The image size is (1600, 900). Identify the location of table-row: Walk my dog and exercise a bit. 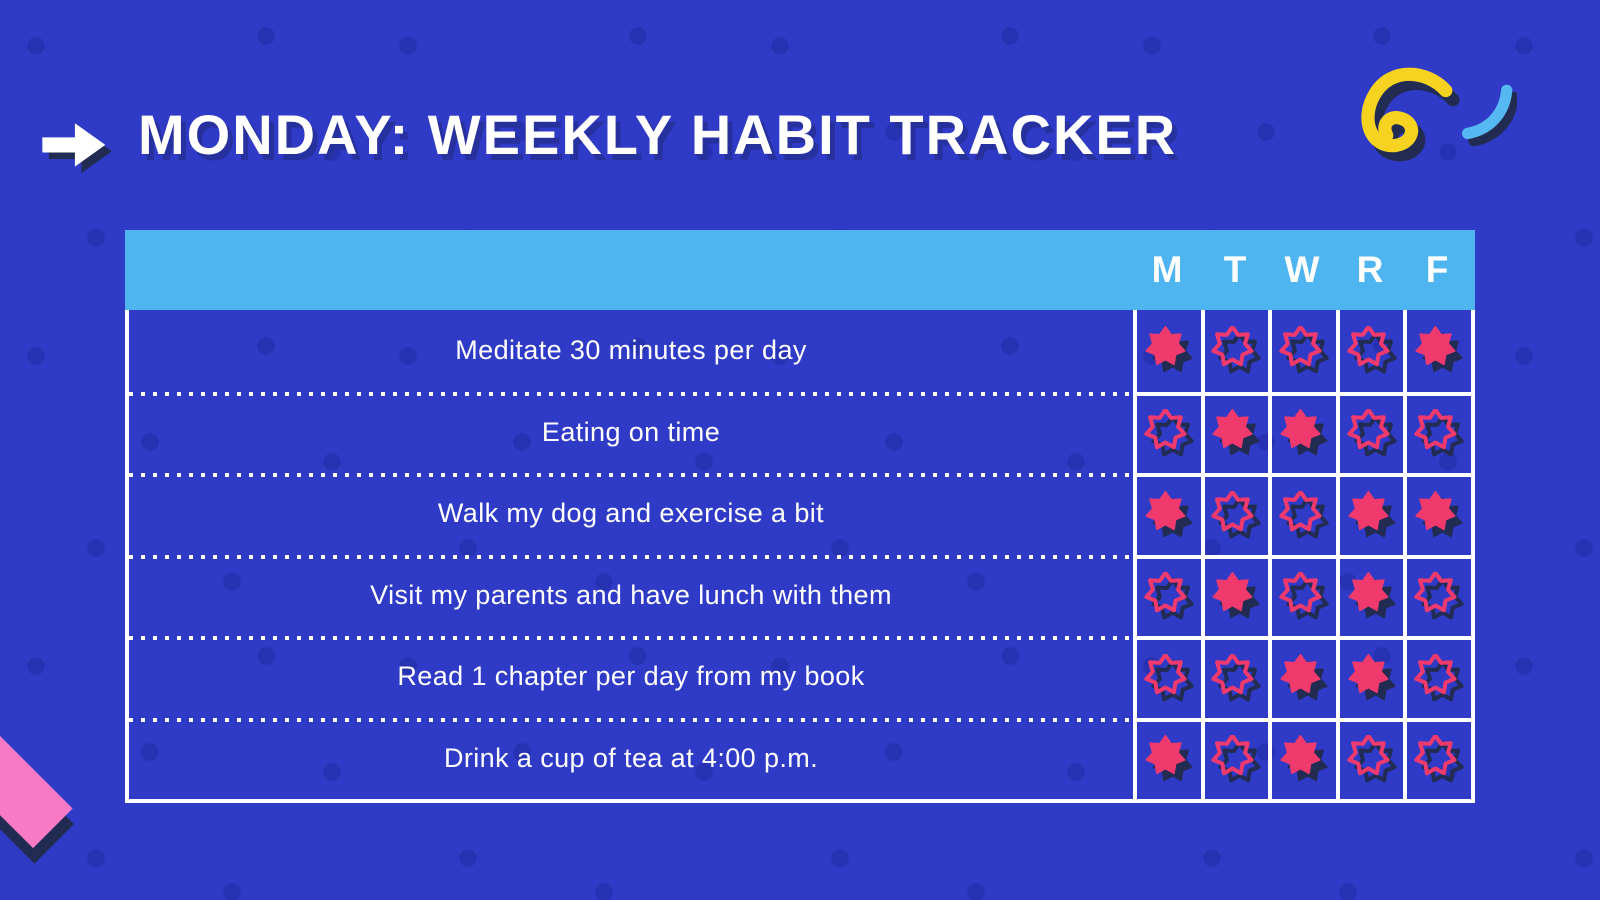
(800, 514).